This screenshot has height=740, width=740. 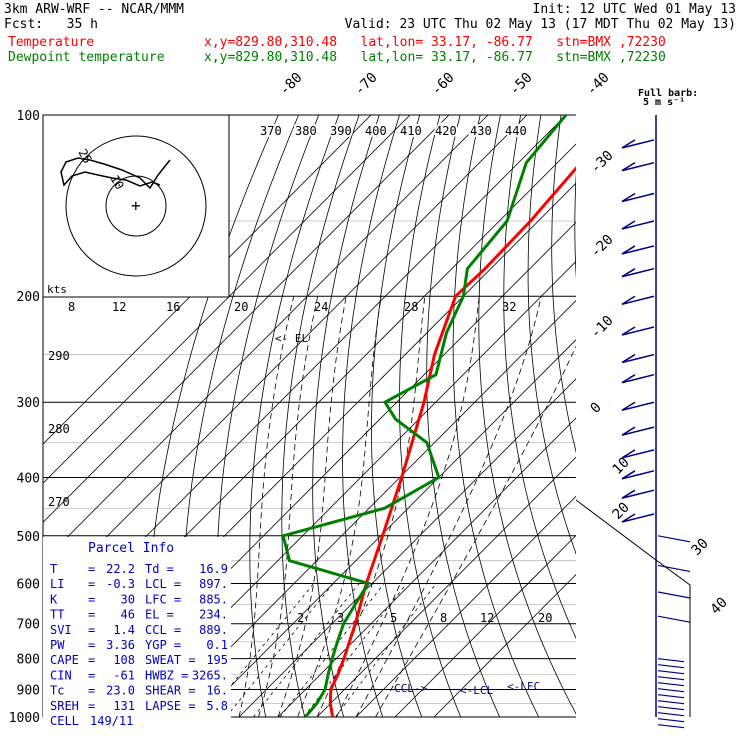 What do you see at coordinates (668, 93) in the screenshot?
I see `wind-legend-title: Full barb:` at bounding box center [668, 93].